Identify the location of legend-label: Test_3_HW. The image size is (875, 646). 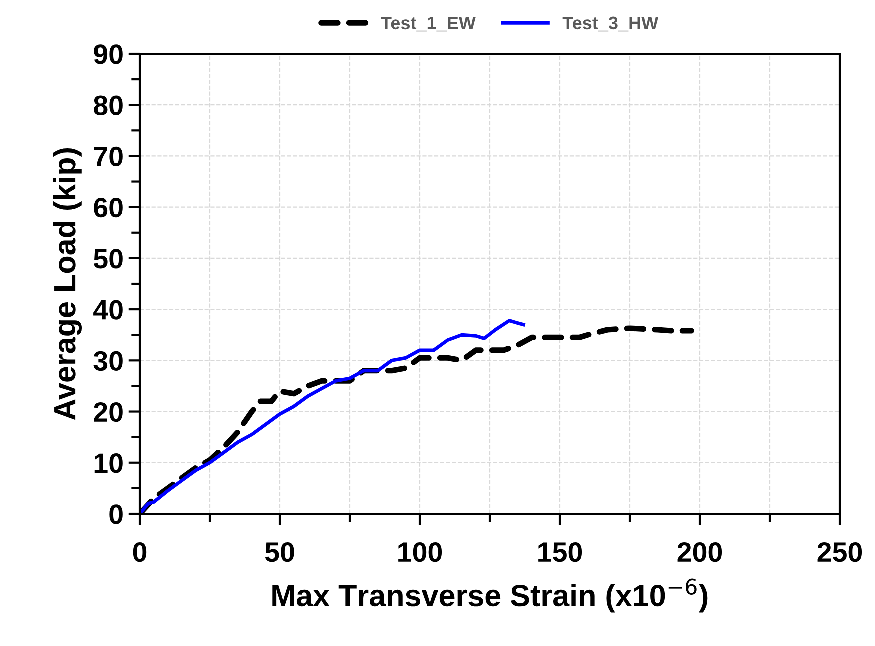
(610, 24).